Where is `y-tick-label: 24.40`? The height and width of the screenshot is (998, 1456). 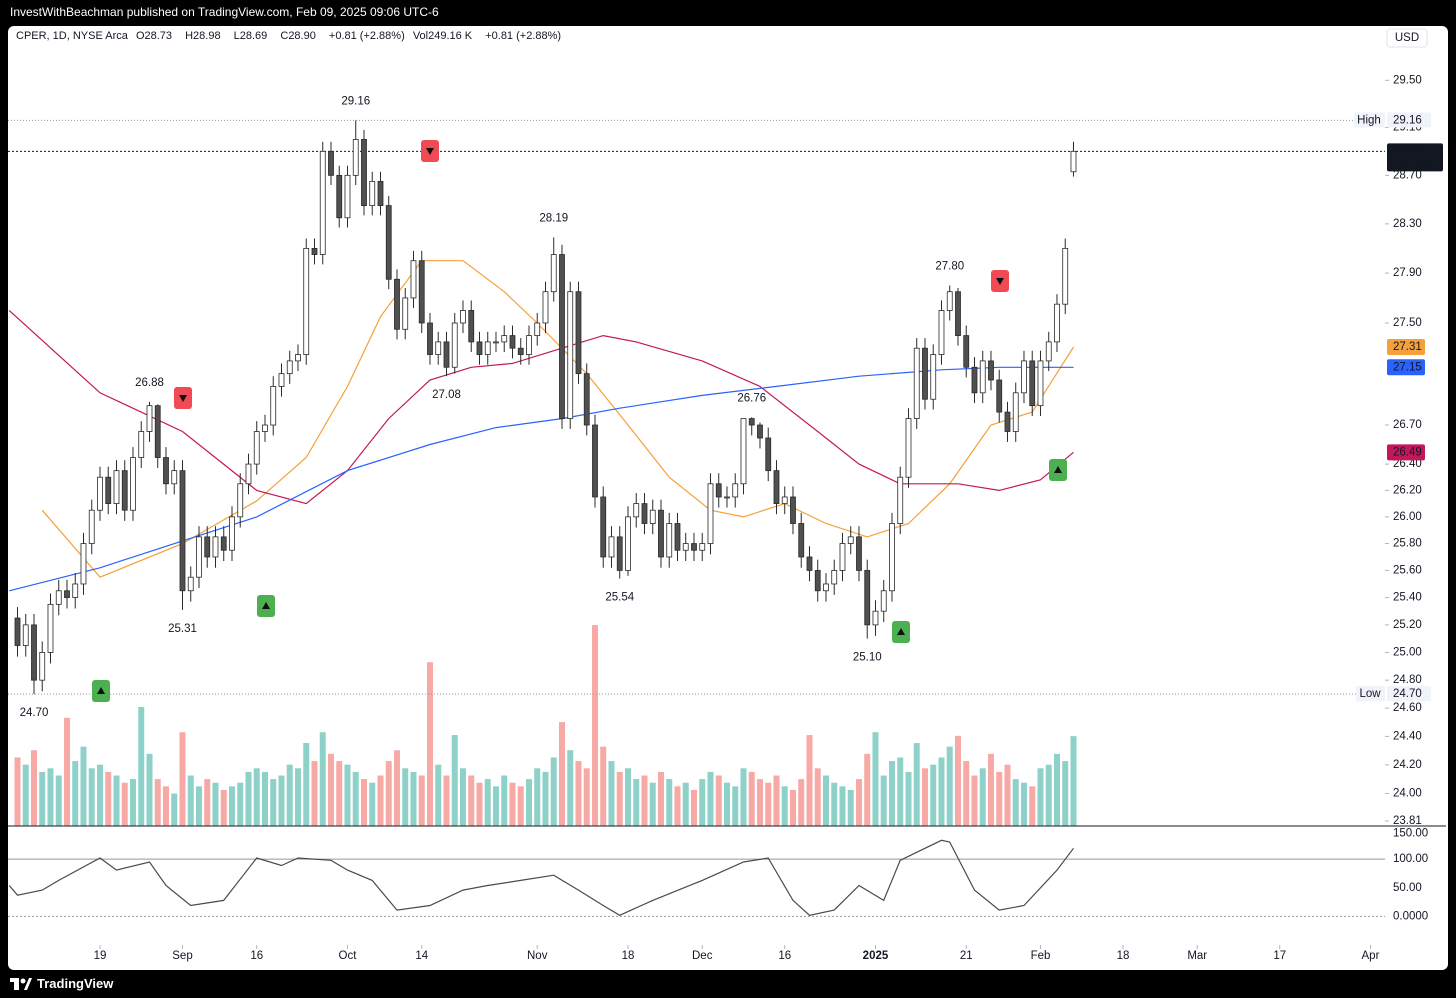 y-tick-label: 24.40 is located at coordinates (1407, 736).